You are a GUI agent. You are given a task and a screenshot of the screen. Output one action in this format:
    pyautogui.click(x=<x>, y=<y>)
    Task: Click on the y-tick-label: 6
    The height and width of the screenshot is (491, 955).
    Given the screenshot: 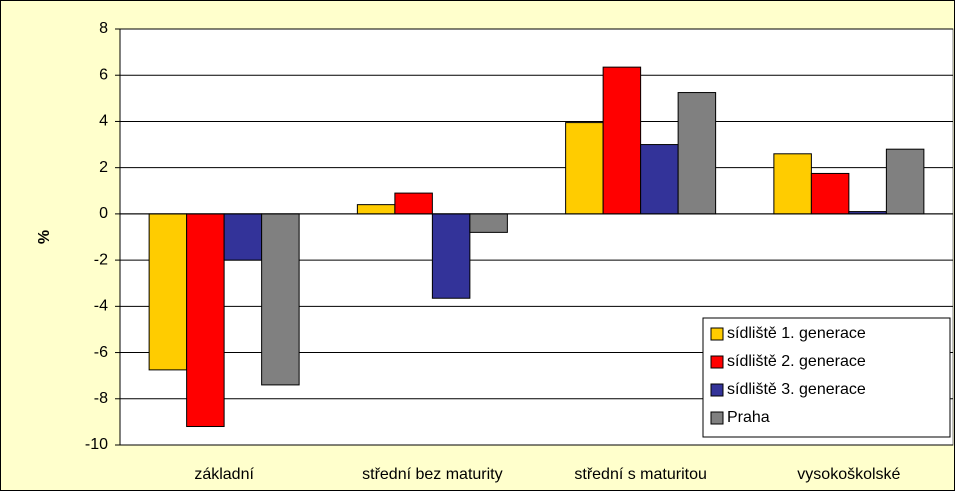 What is the action you would take?
    pyautogui.click(x=103, y=74)
    